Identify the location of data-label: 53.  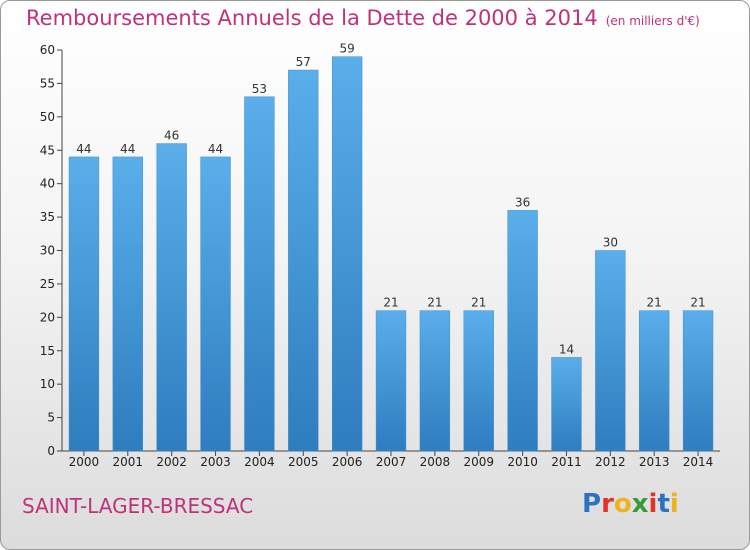
(259, 89).